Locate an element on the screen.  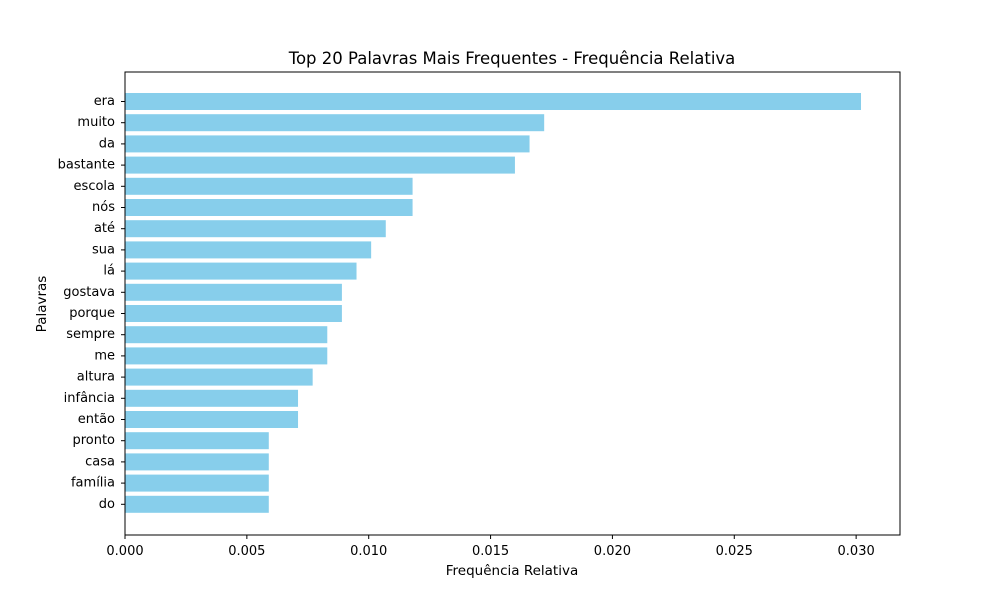
y-tick-label-casa: casa is located at coordinates (100, 461).